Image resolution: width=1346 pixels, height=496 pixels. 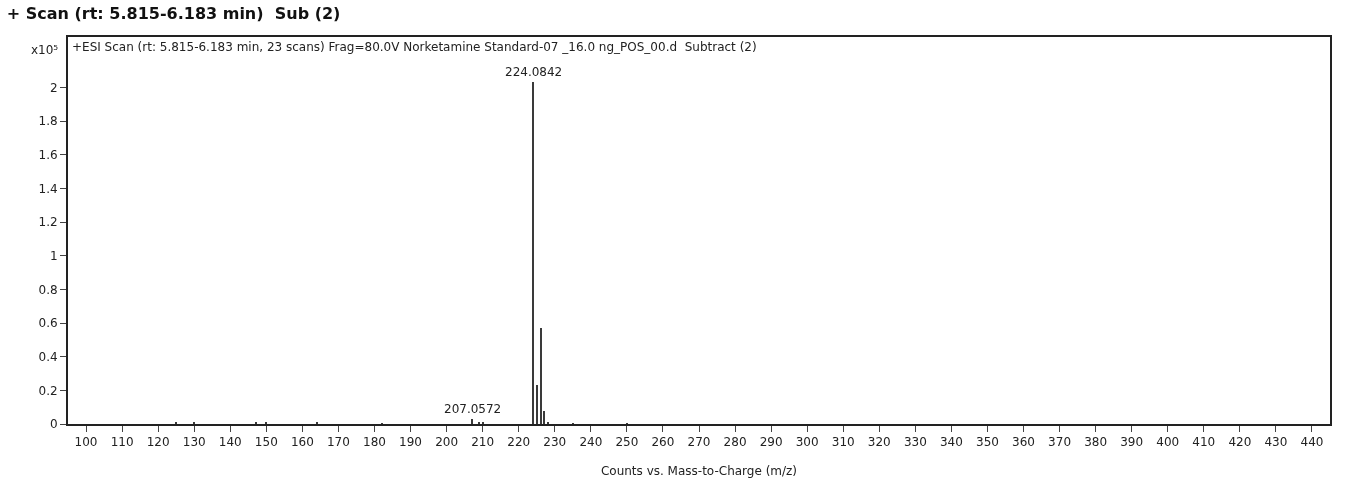 What do you see at coordinates (534, 72) in the screenshot?
I see `annotation: 224.0842` at bounding box center [534, 72].